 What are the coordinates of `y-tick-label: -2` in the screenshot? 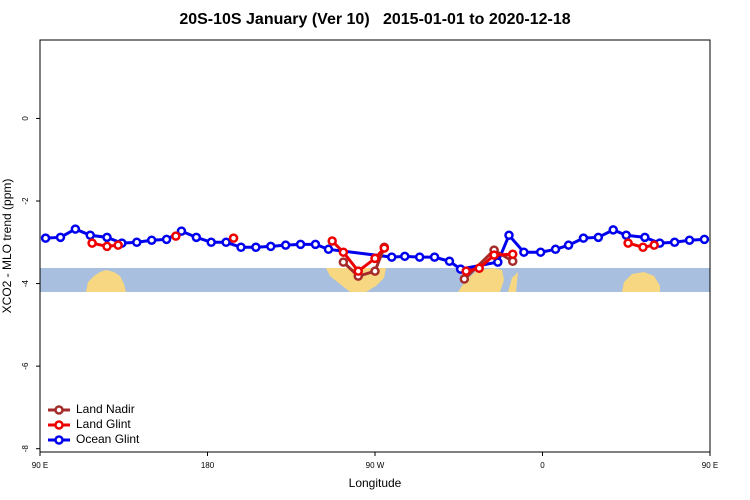 It's located at (25, 201).